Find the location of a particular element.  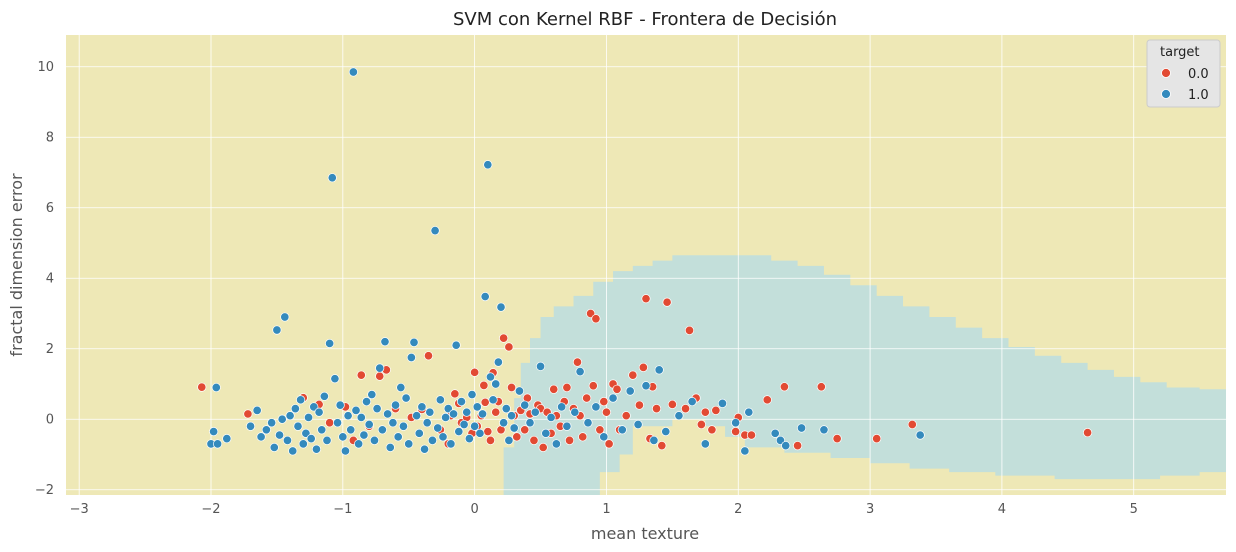

legend-label-class-0: 0.0 is located at coordinates (1198, 74).